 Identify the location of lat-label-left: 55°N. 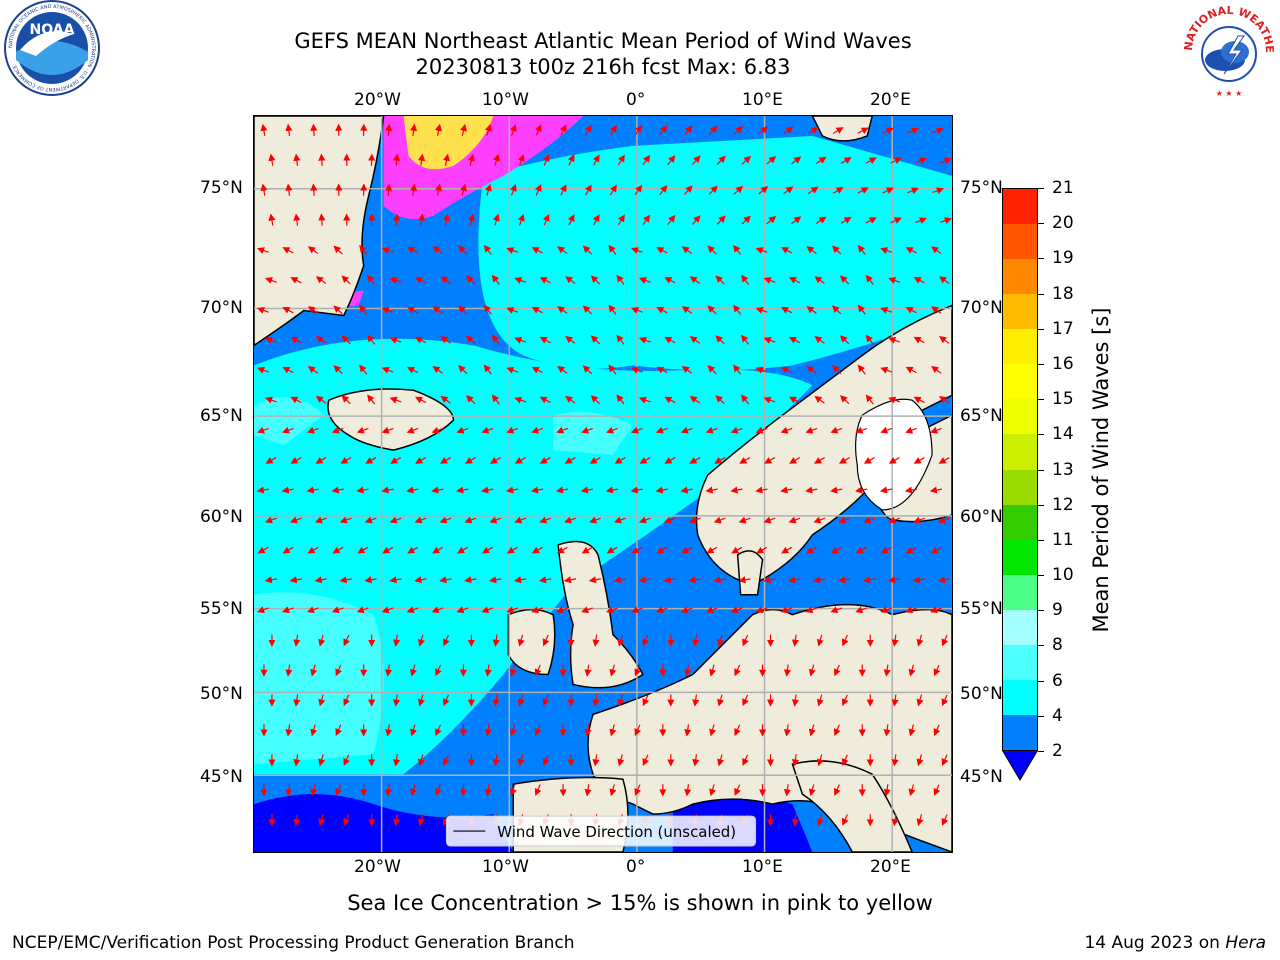
(221, 609).